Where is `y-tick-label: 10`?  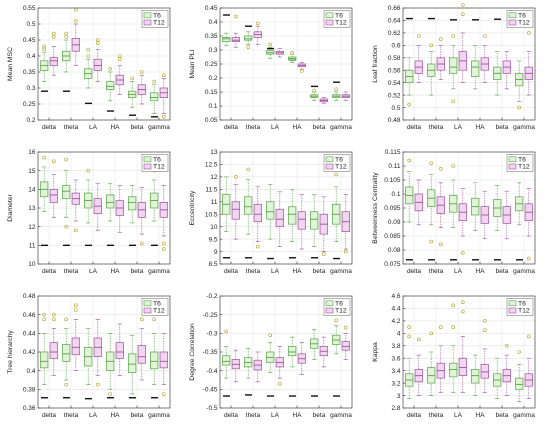 y-tick-label: 10 is located at coordinates (214, 227).